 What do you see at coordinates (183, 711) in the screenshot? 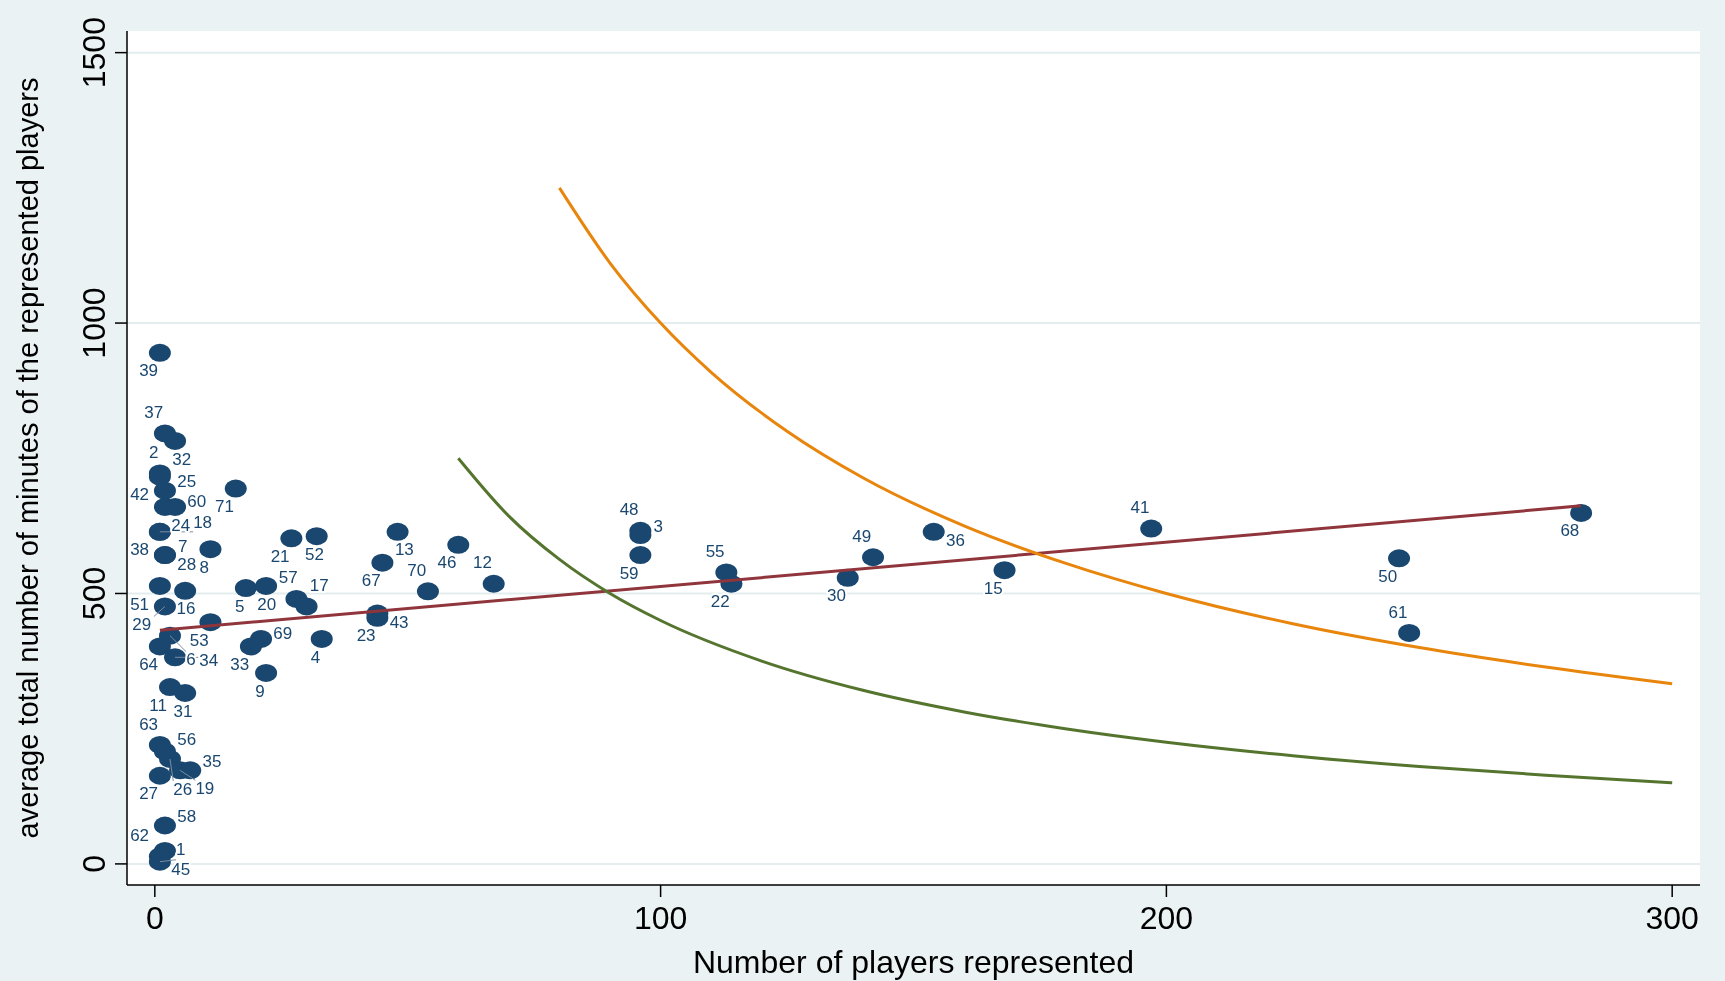
I see `annotation: 31` at bounding box center [183, 711].